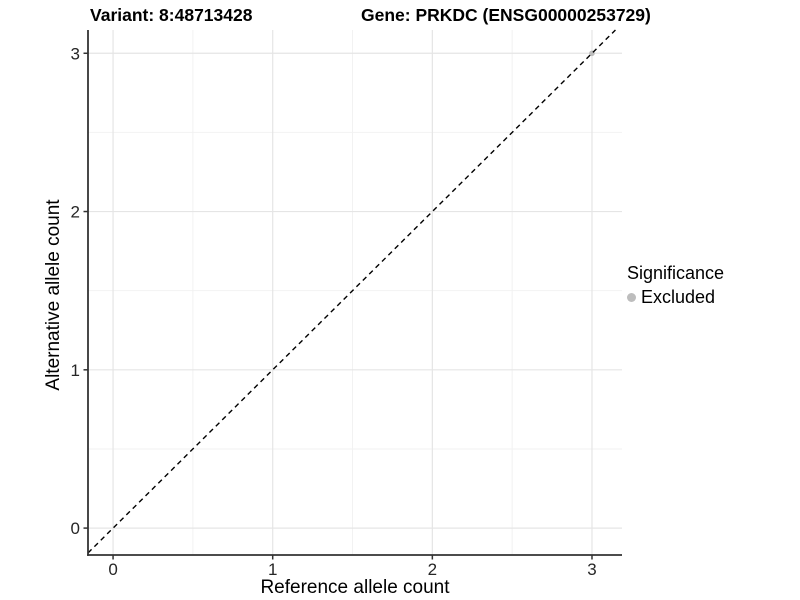 This screenshot has width=800, height=600. I want to click on x-tick-label: 2, so click(432, 569).